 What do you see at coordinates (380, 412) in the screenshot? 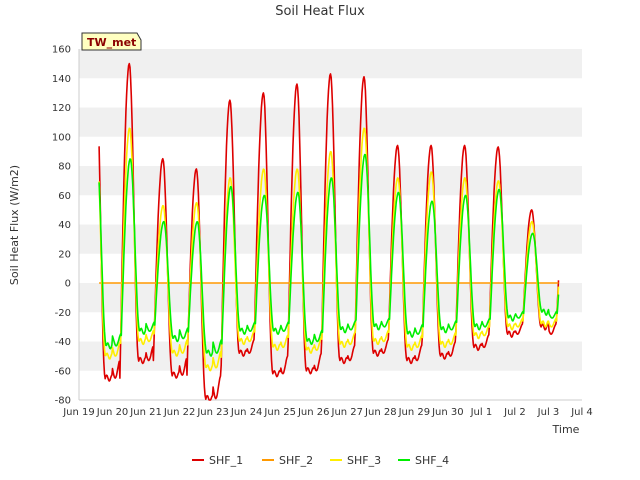
I see `x-tick-label: Jun 28` at bounding box center [380, 412].